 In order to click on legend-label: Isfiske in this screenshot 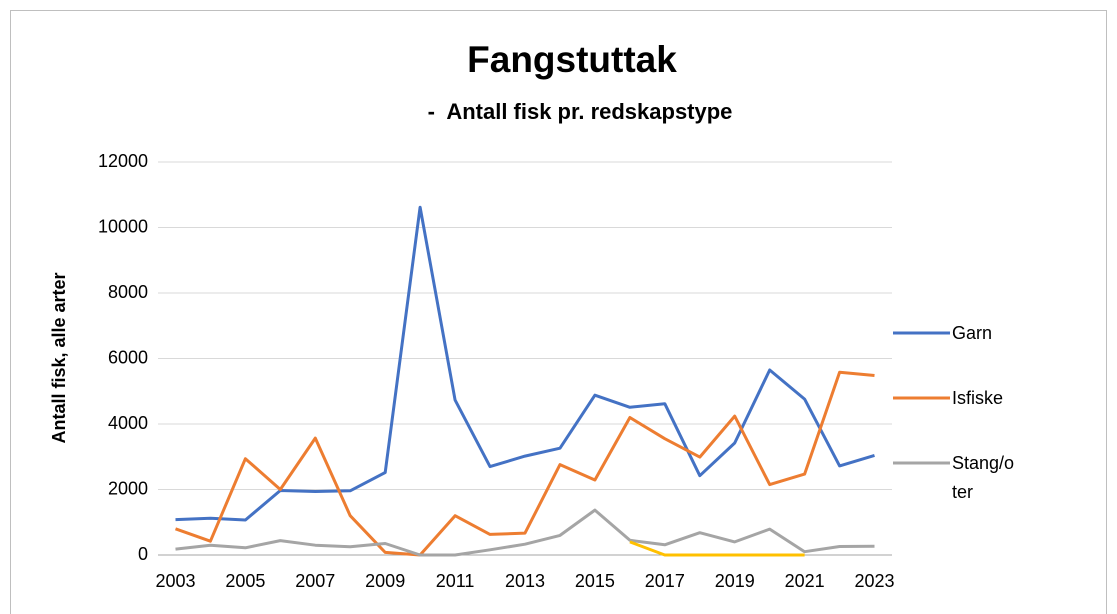, I will do `click(978, 397)`.